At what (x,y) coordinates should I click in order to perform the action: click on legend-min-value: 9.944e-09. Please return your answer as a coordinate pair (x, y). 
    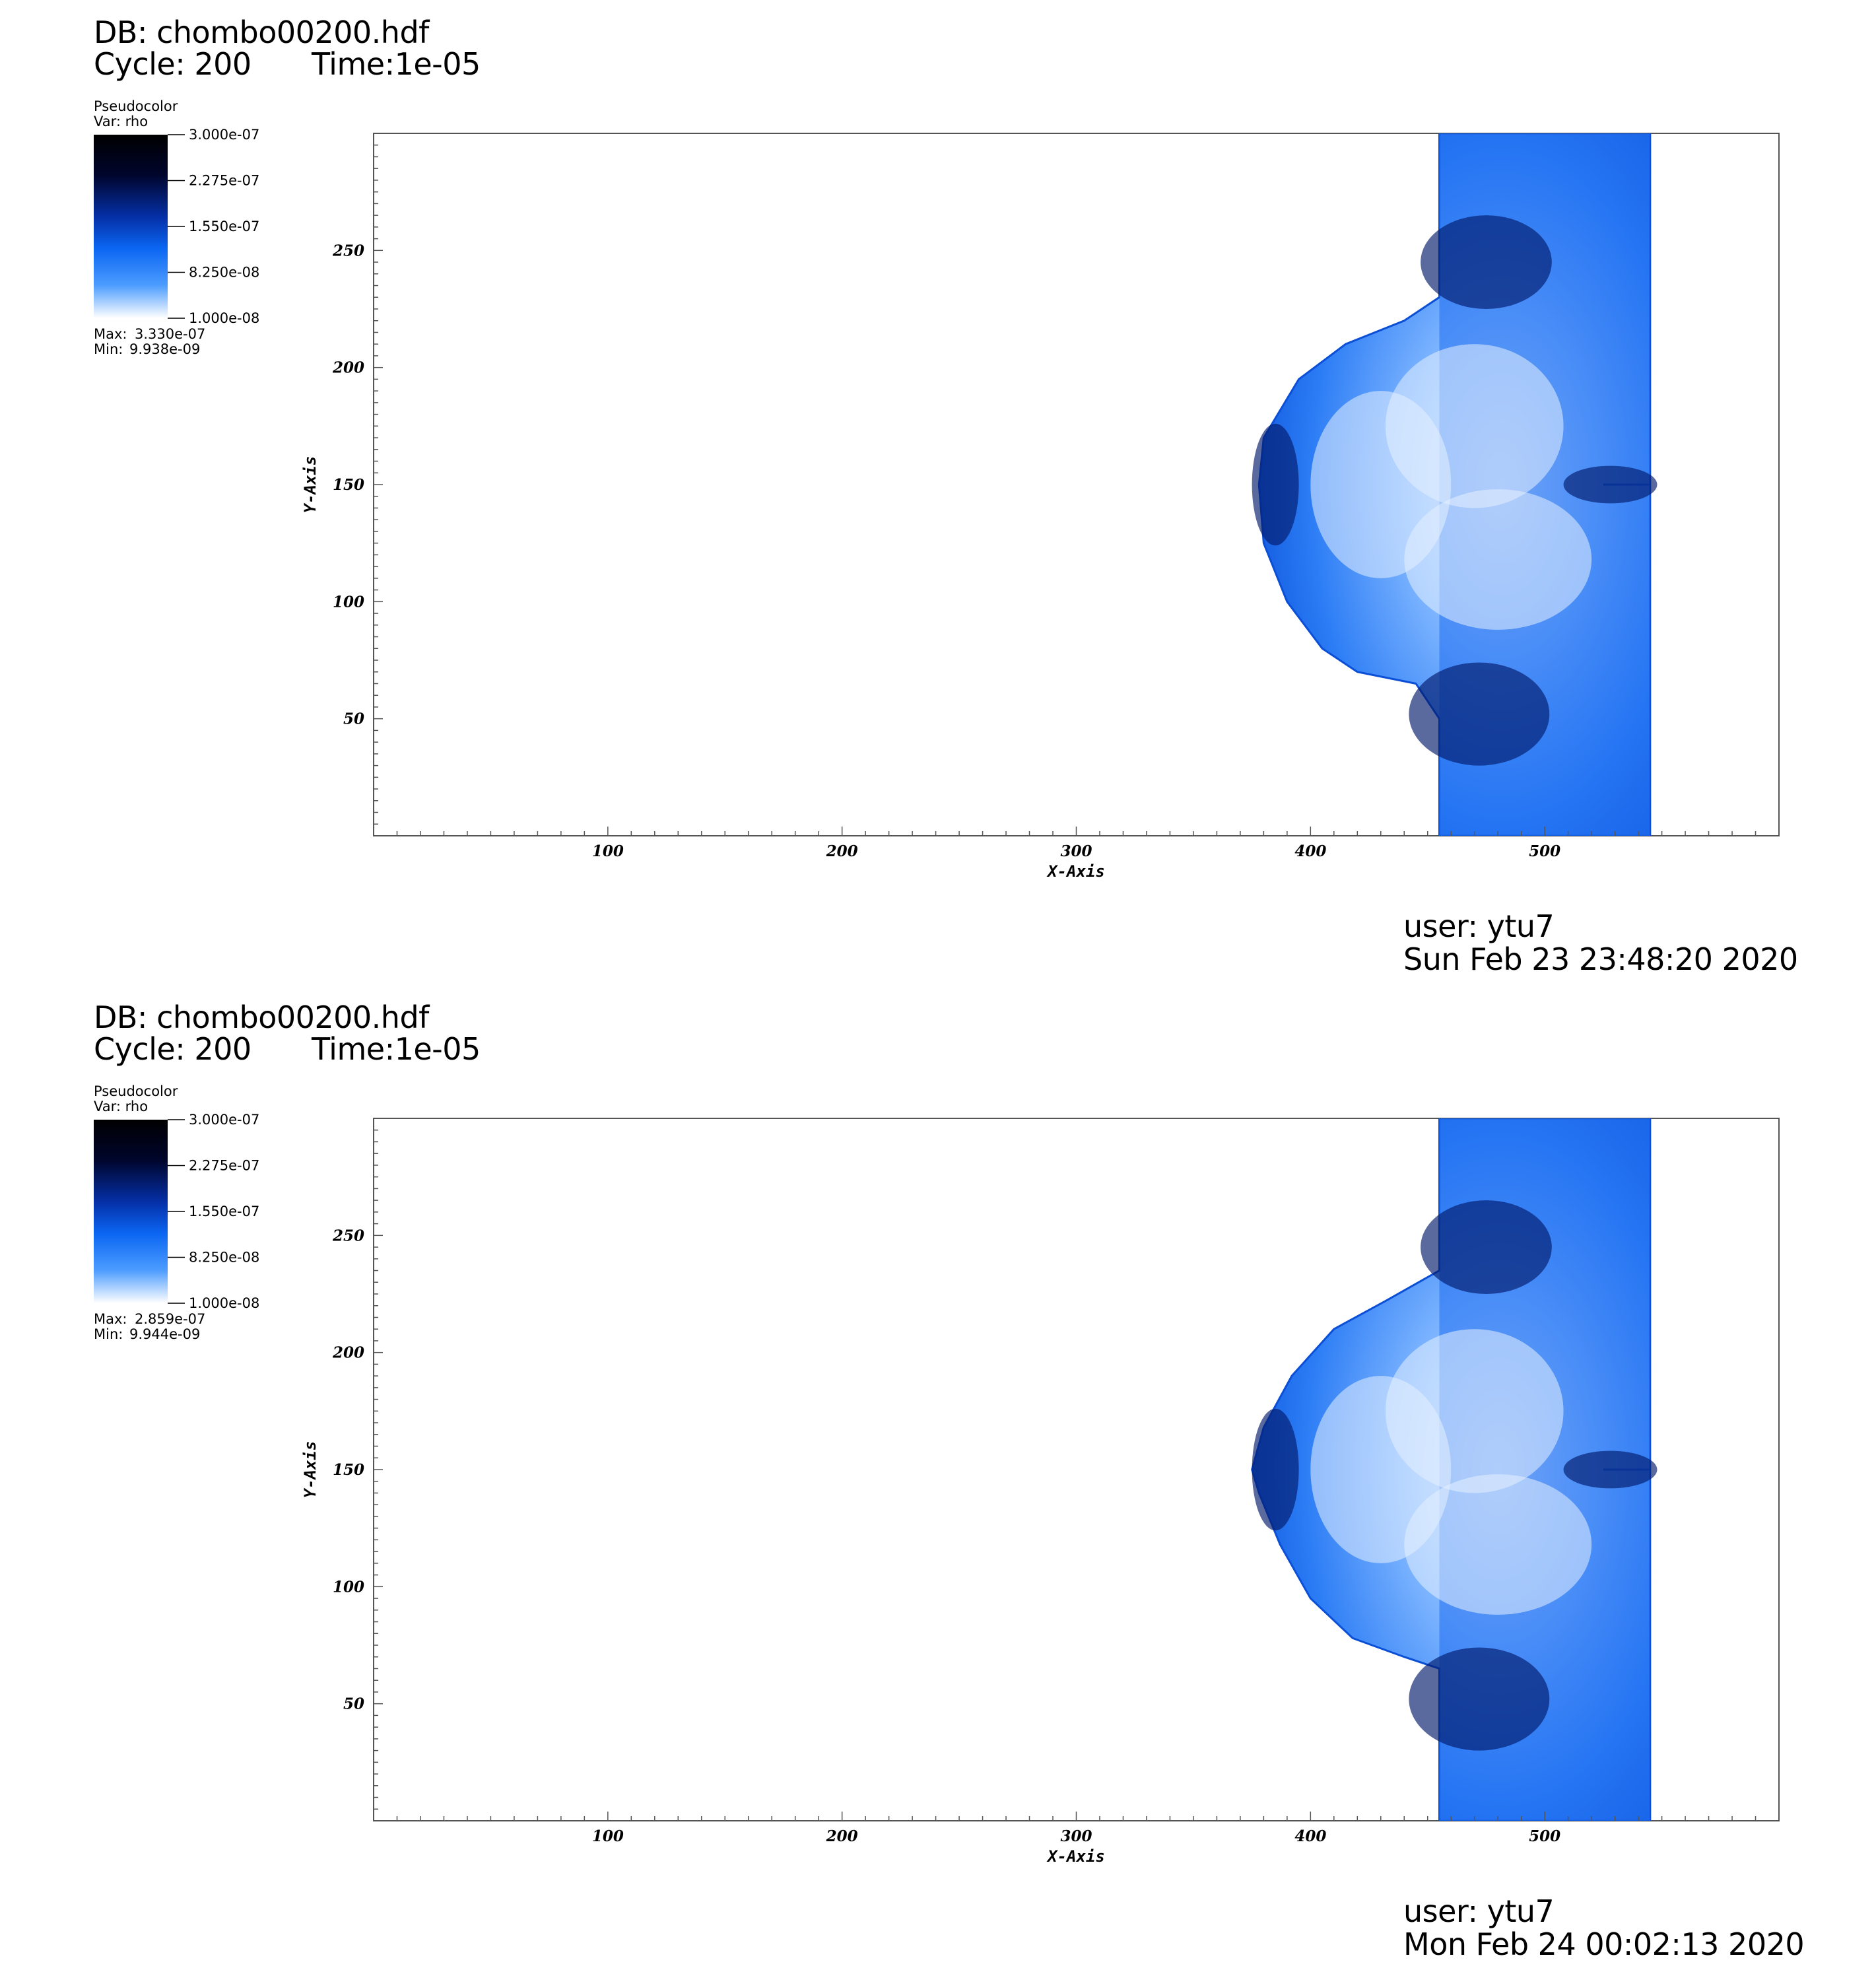
    Looking at the image, I should click on (165, 1334).